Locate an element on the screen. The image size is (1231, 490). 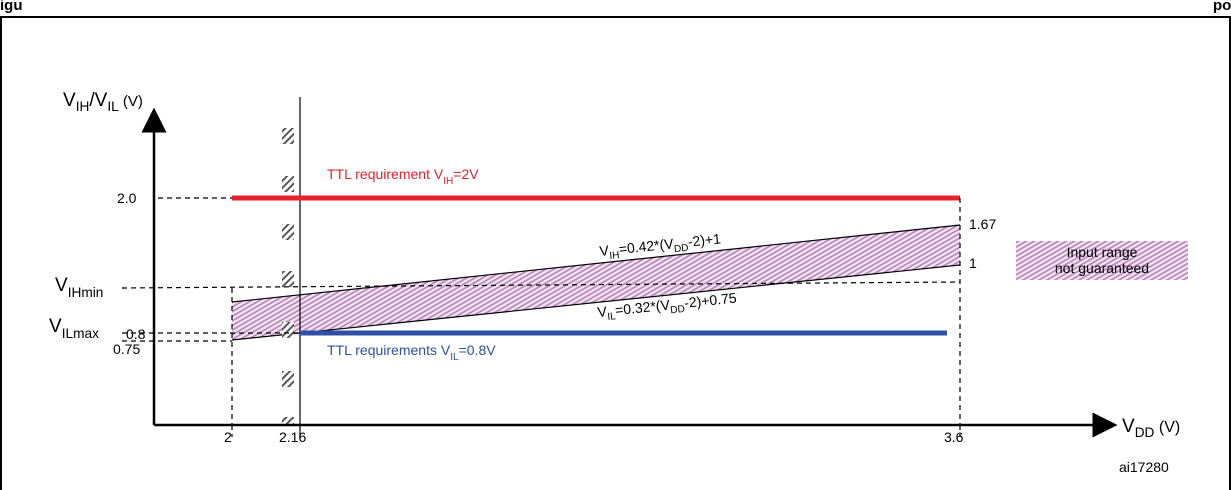
caption-fragment-left: igu is located at coordinates (11, 7).